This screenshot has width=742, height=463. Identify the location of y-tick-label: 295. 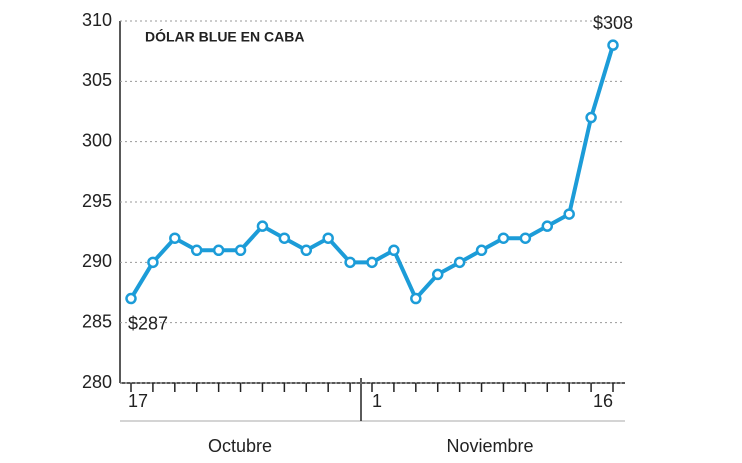
(97, 201).